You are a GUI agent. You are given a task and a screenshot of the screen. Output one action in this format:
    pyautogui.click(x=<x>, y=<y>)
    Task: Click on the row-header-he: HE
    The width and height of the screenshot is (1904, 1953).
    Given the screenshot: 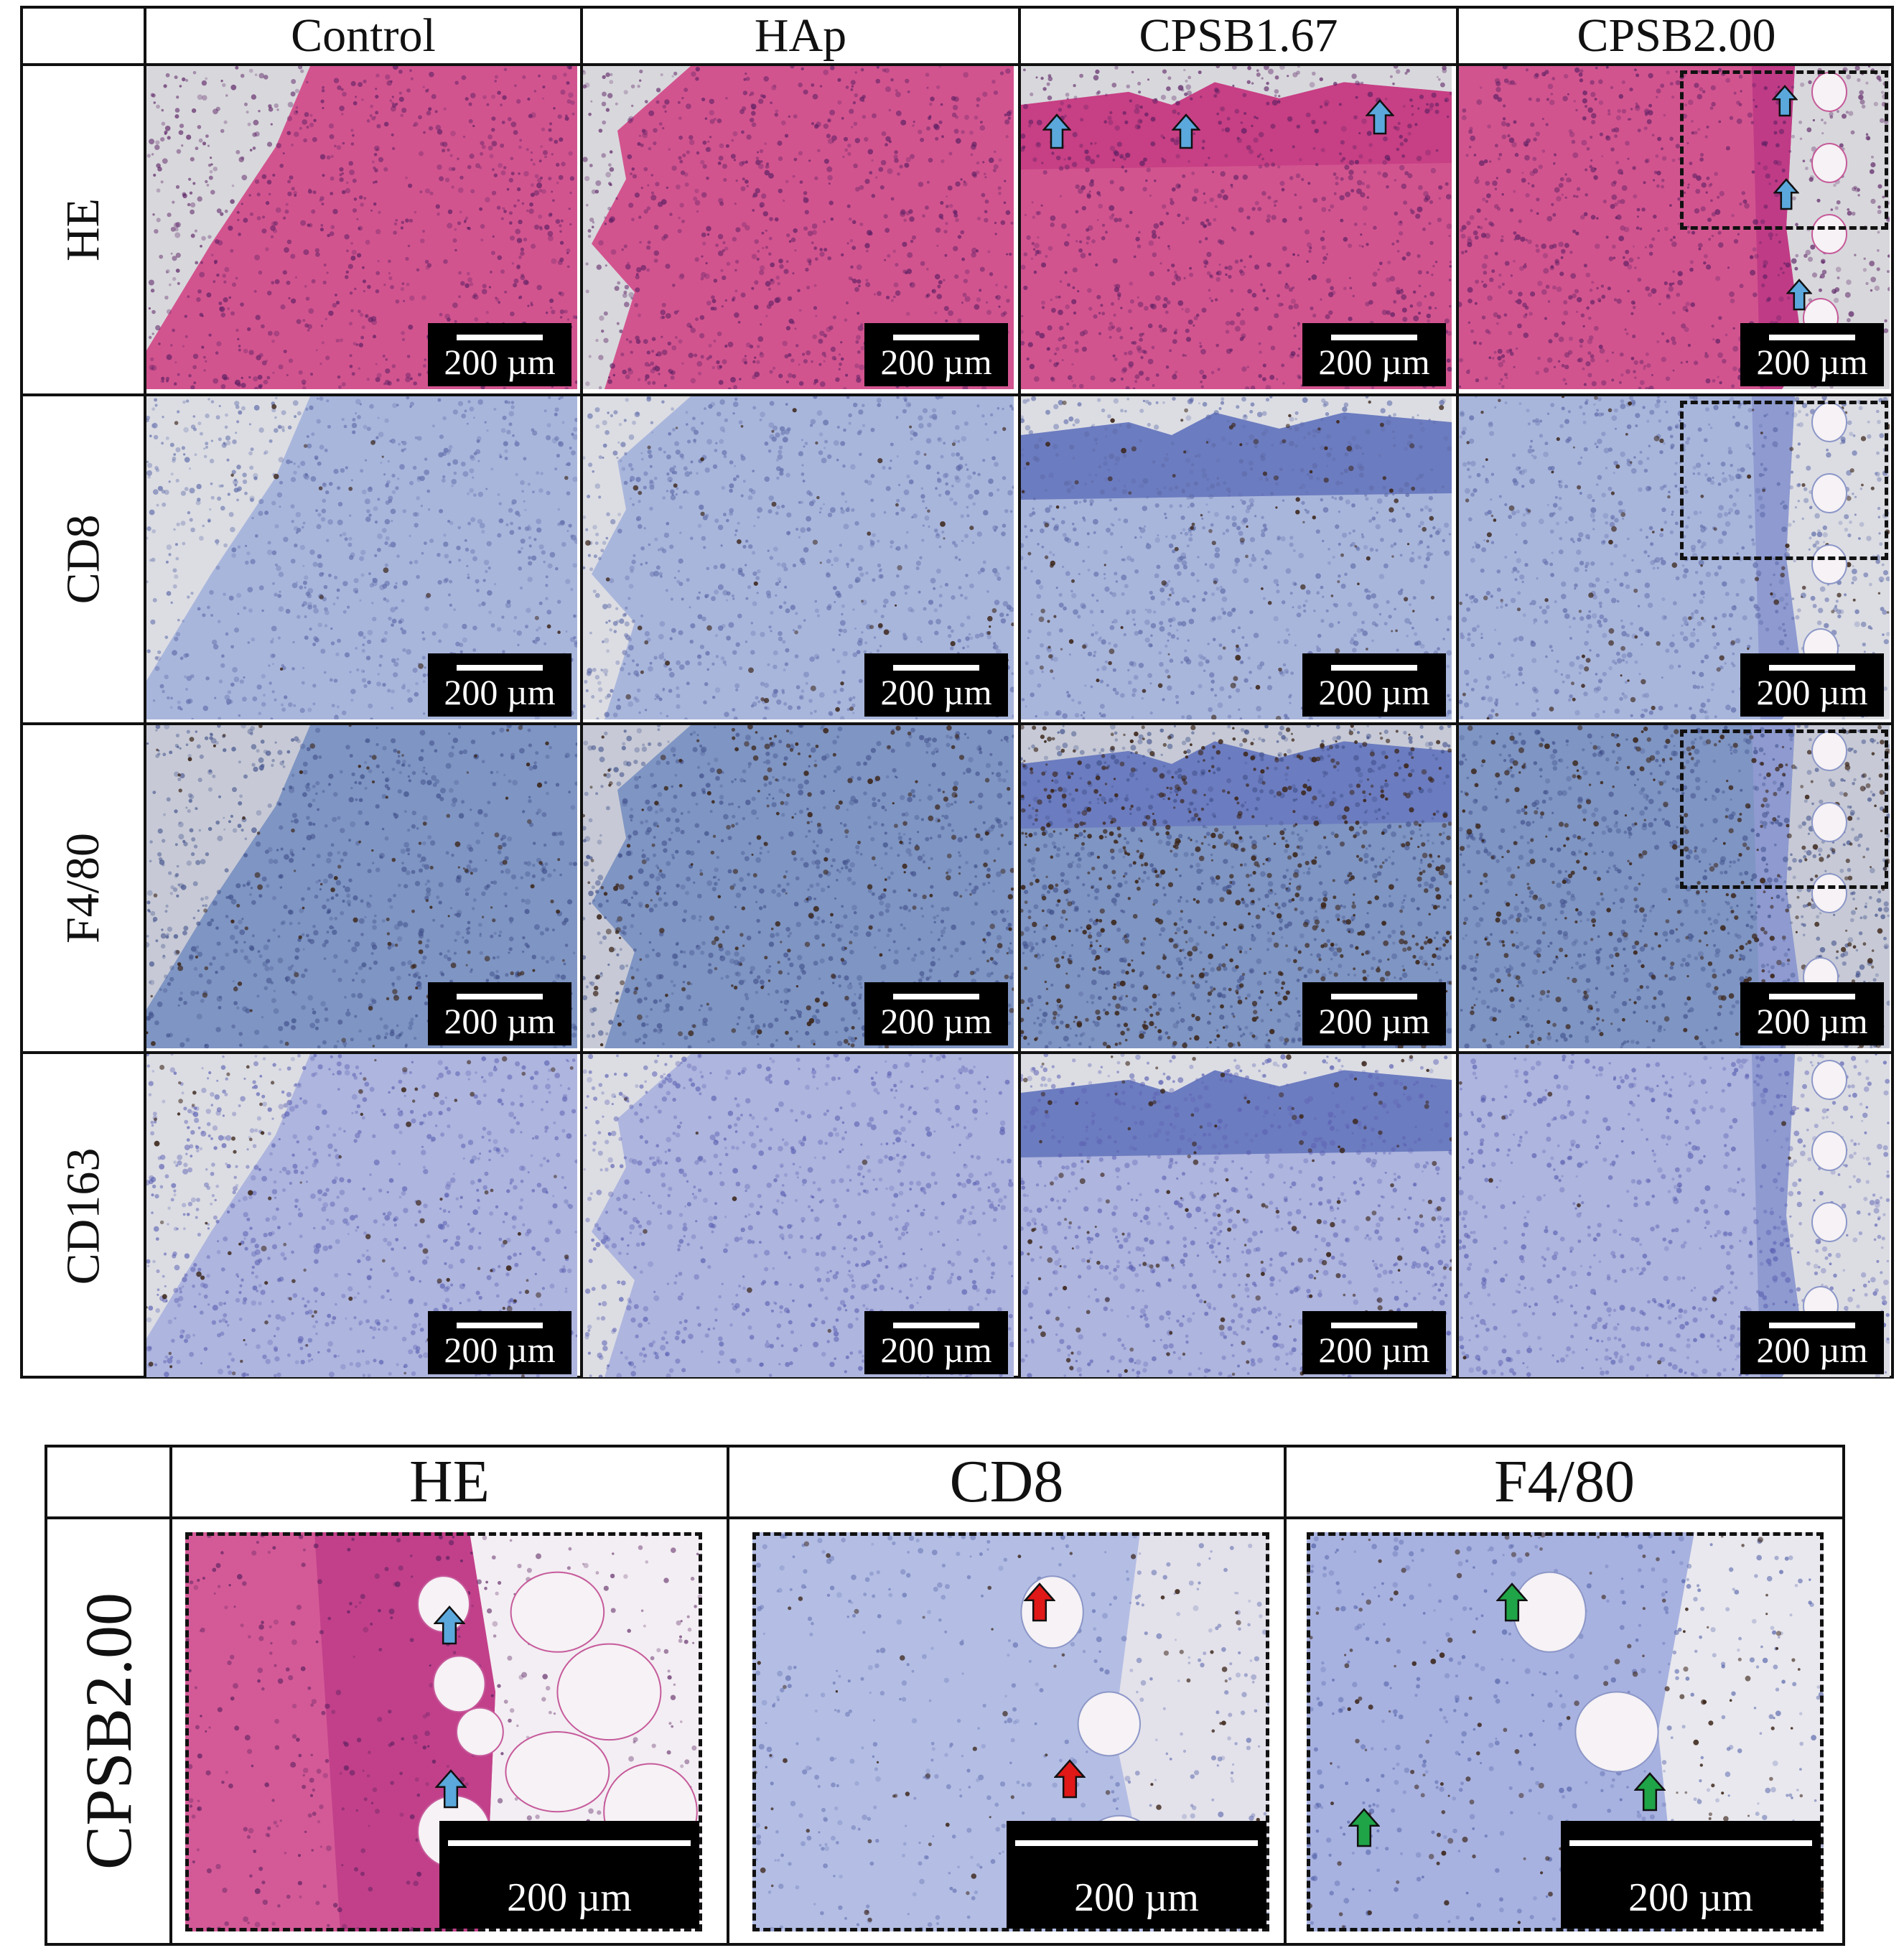 What is the action you would take?
    pyautogui.click(x=82, y=229)
    